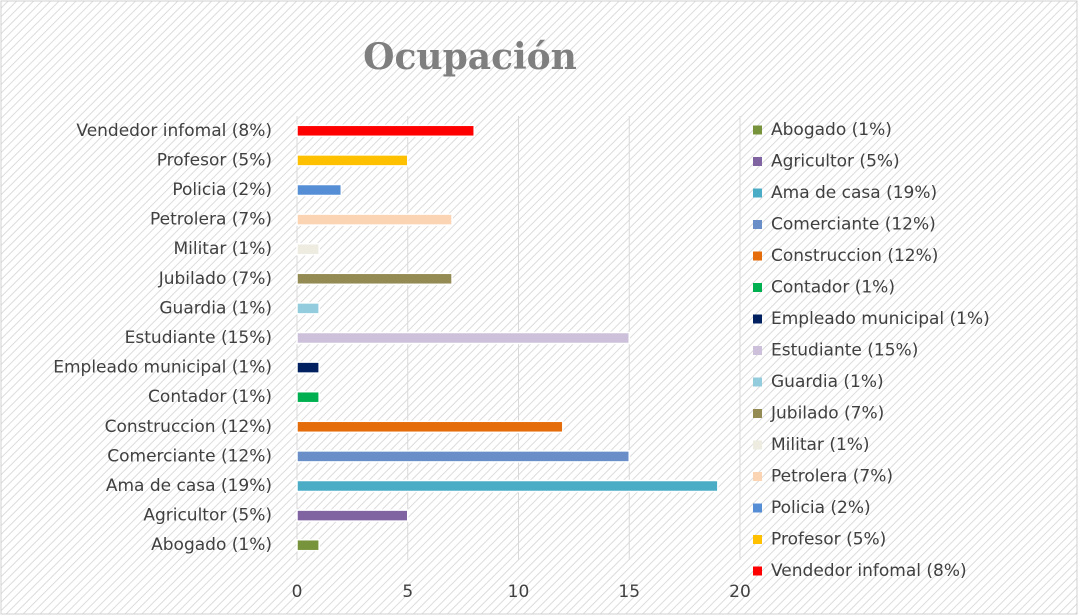 Image resolution: width=1078 pixels, height=615 pixels. What do you see at coordinates (835, 162) in the screenshot?
I see `legend-label: Agricultor (5%)` at bounding box center [835, 162].